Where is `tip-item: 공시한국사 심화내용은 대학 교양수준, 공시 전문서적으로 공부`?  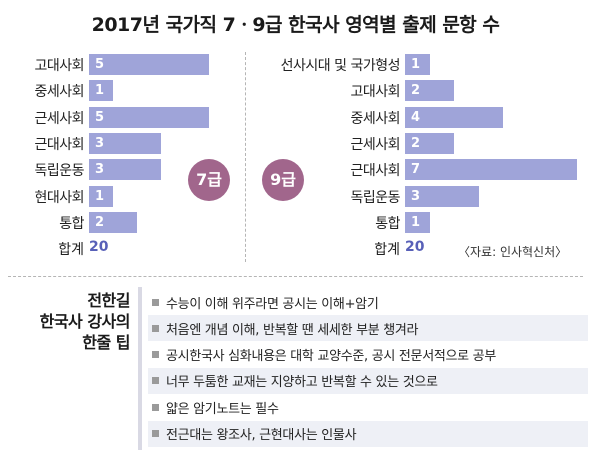
tip-item: 공시한국사 심화내용은 대학 교양수준, 공시 전문서적으로 공부 is located at coordinates (368, 355).